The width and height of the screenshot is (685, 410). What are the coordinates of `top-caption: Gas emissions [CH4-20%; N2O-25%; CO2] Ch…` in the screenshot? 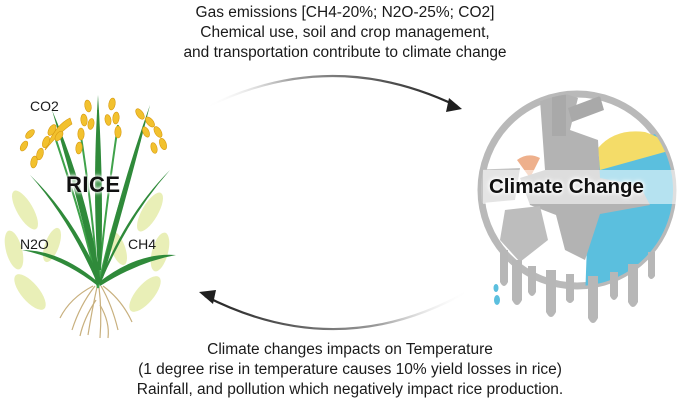 It's located at (345, 33).